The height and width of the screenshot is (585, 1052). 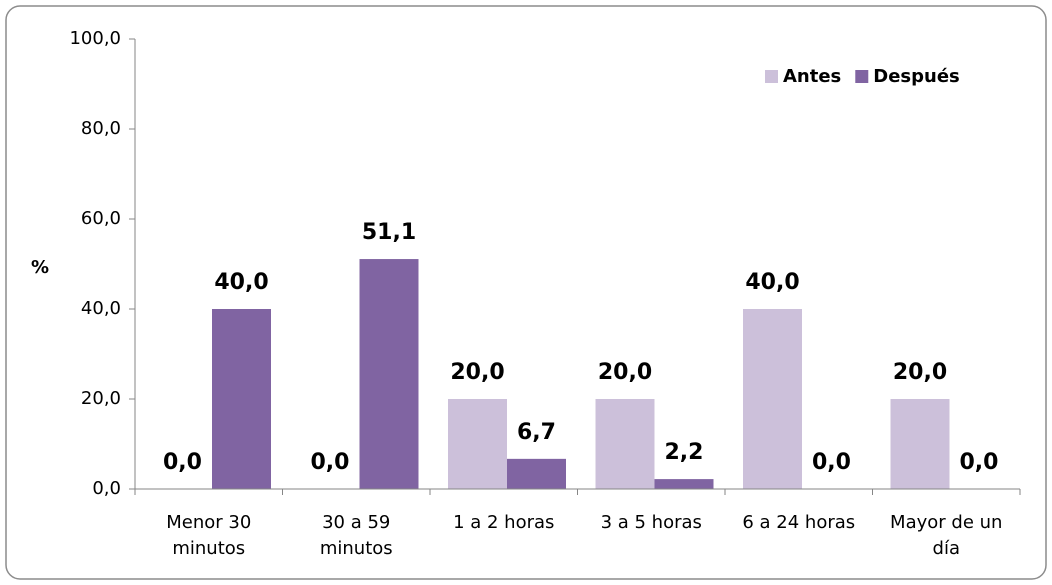 What do you see at coordinates (101, 218) in the screenshot?
I see `y-tick-label: 60,0` at bounding box center [101, 218].